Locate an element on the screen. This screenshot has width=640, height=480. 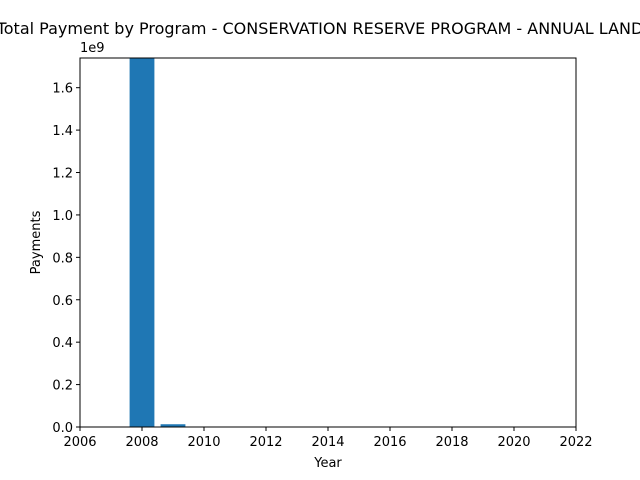
y-tick-label: 1.6 is located at coordinates (62, 89).